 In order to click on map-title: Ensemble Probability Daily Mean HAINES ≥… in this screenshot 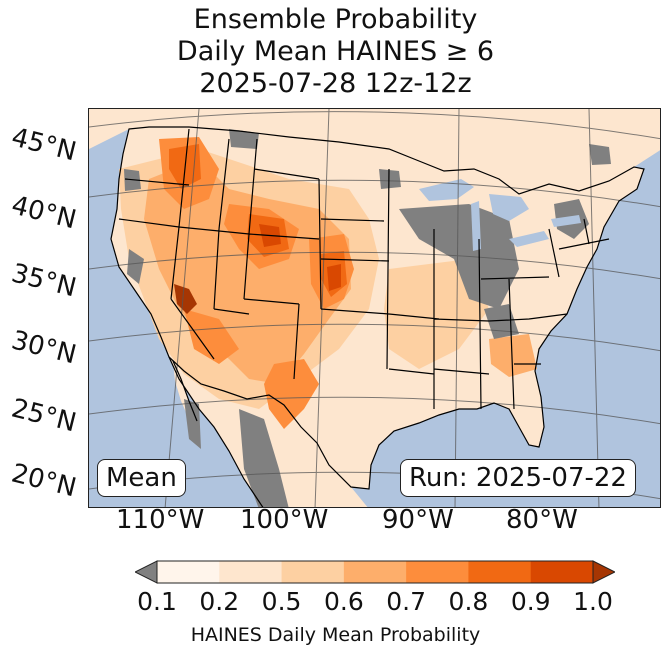, I will do `click(335, 52)`.